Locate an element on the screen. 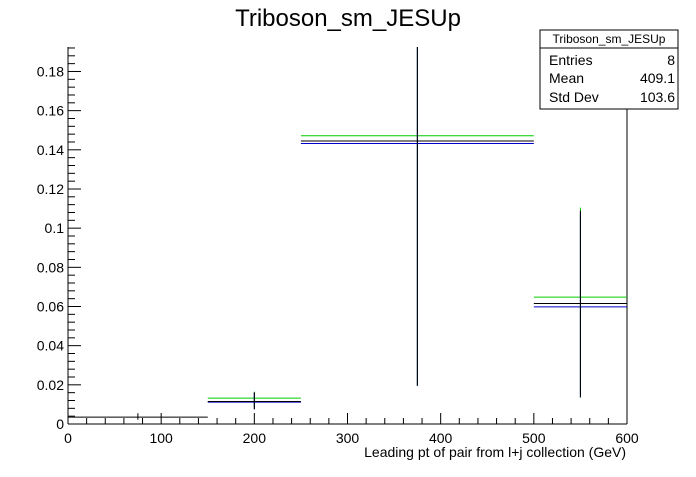 The image size is (696, 477). stats-box-title: Triboson_sm_JESUp is located at coordinates (609, 39).